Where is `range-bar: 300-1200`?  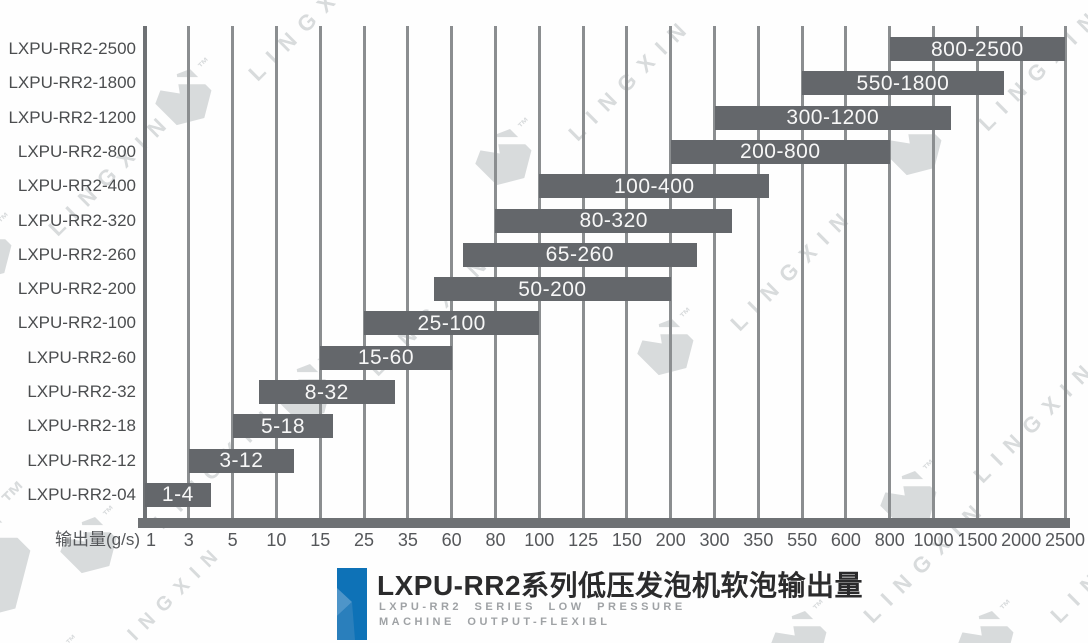 range-bar: 300-1200 is located at coordinates (833, 117).